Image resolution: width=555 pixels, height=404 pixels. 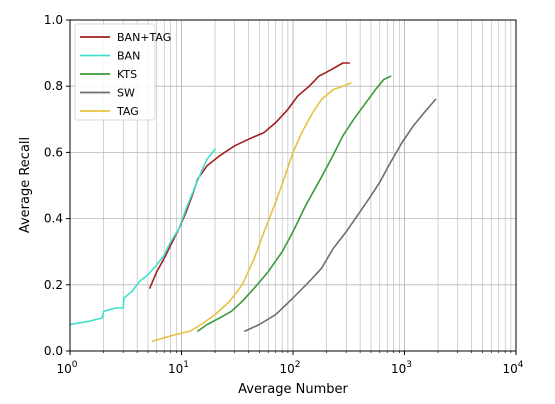 What do you see at coordinates (128, 56) in the screenshot?
I see `legend-label-ban: BAN` at bounding box center [128, 56].